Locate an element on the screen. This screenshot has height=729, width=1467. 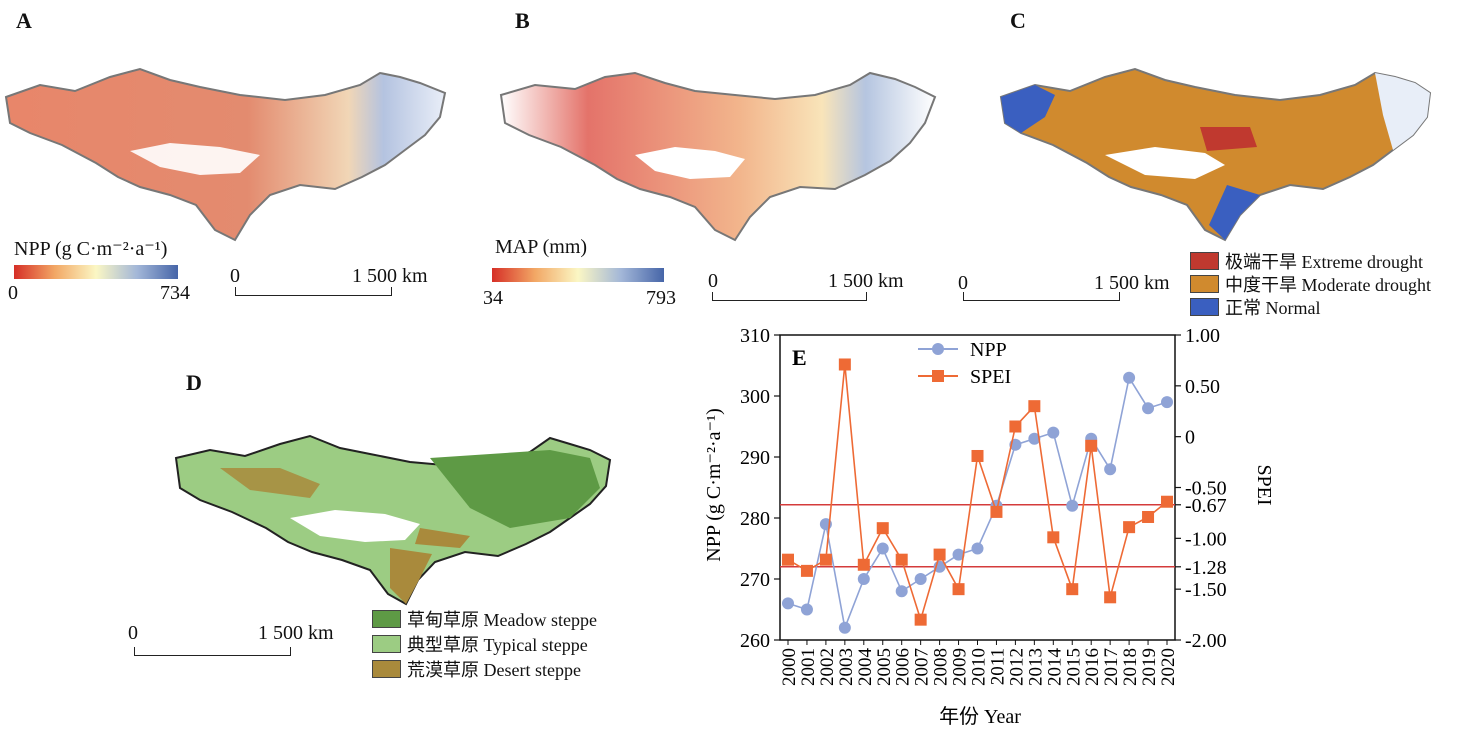
x-tick-label: 2013 is located at coordinates (1035, 667).